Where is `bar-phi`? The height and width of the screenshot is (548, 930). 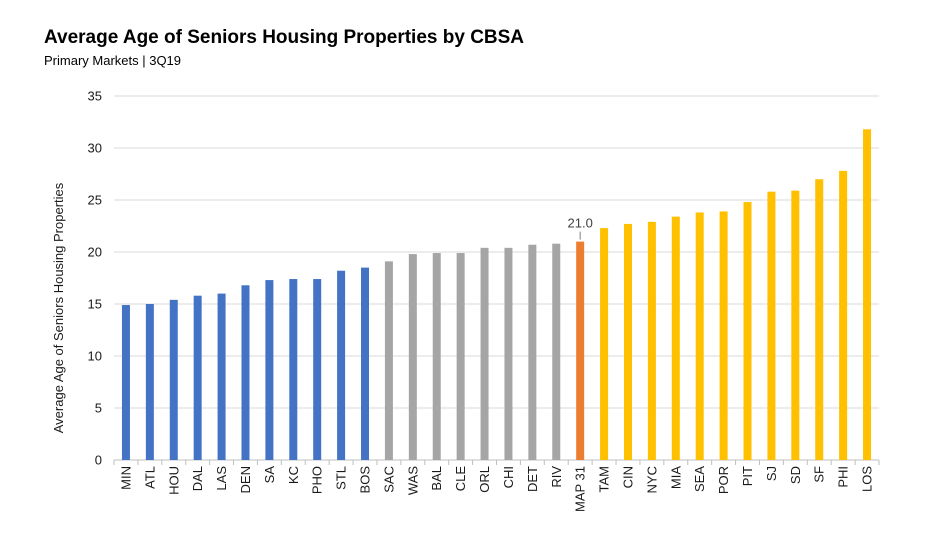 bar-phi is located at coordinates (843, 315).